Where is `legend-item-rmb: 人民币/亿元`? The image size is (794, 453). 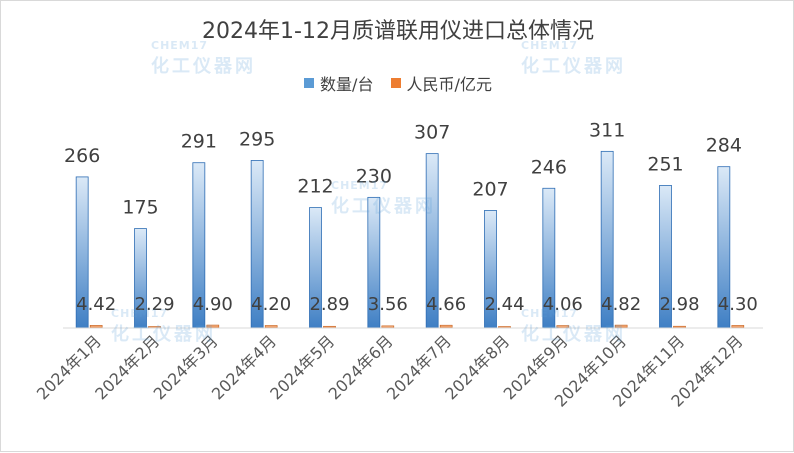
legend-item-rmb: 人民币/亿元 is located at coordinates (441, 83).